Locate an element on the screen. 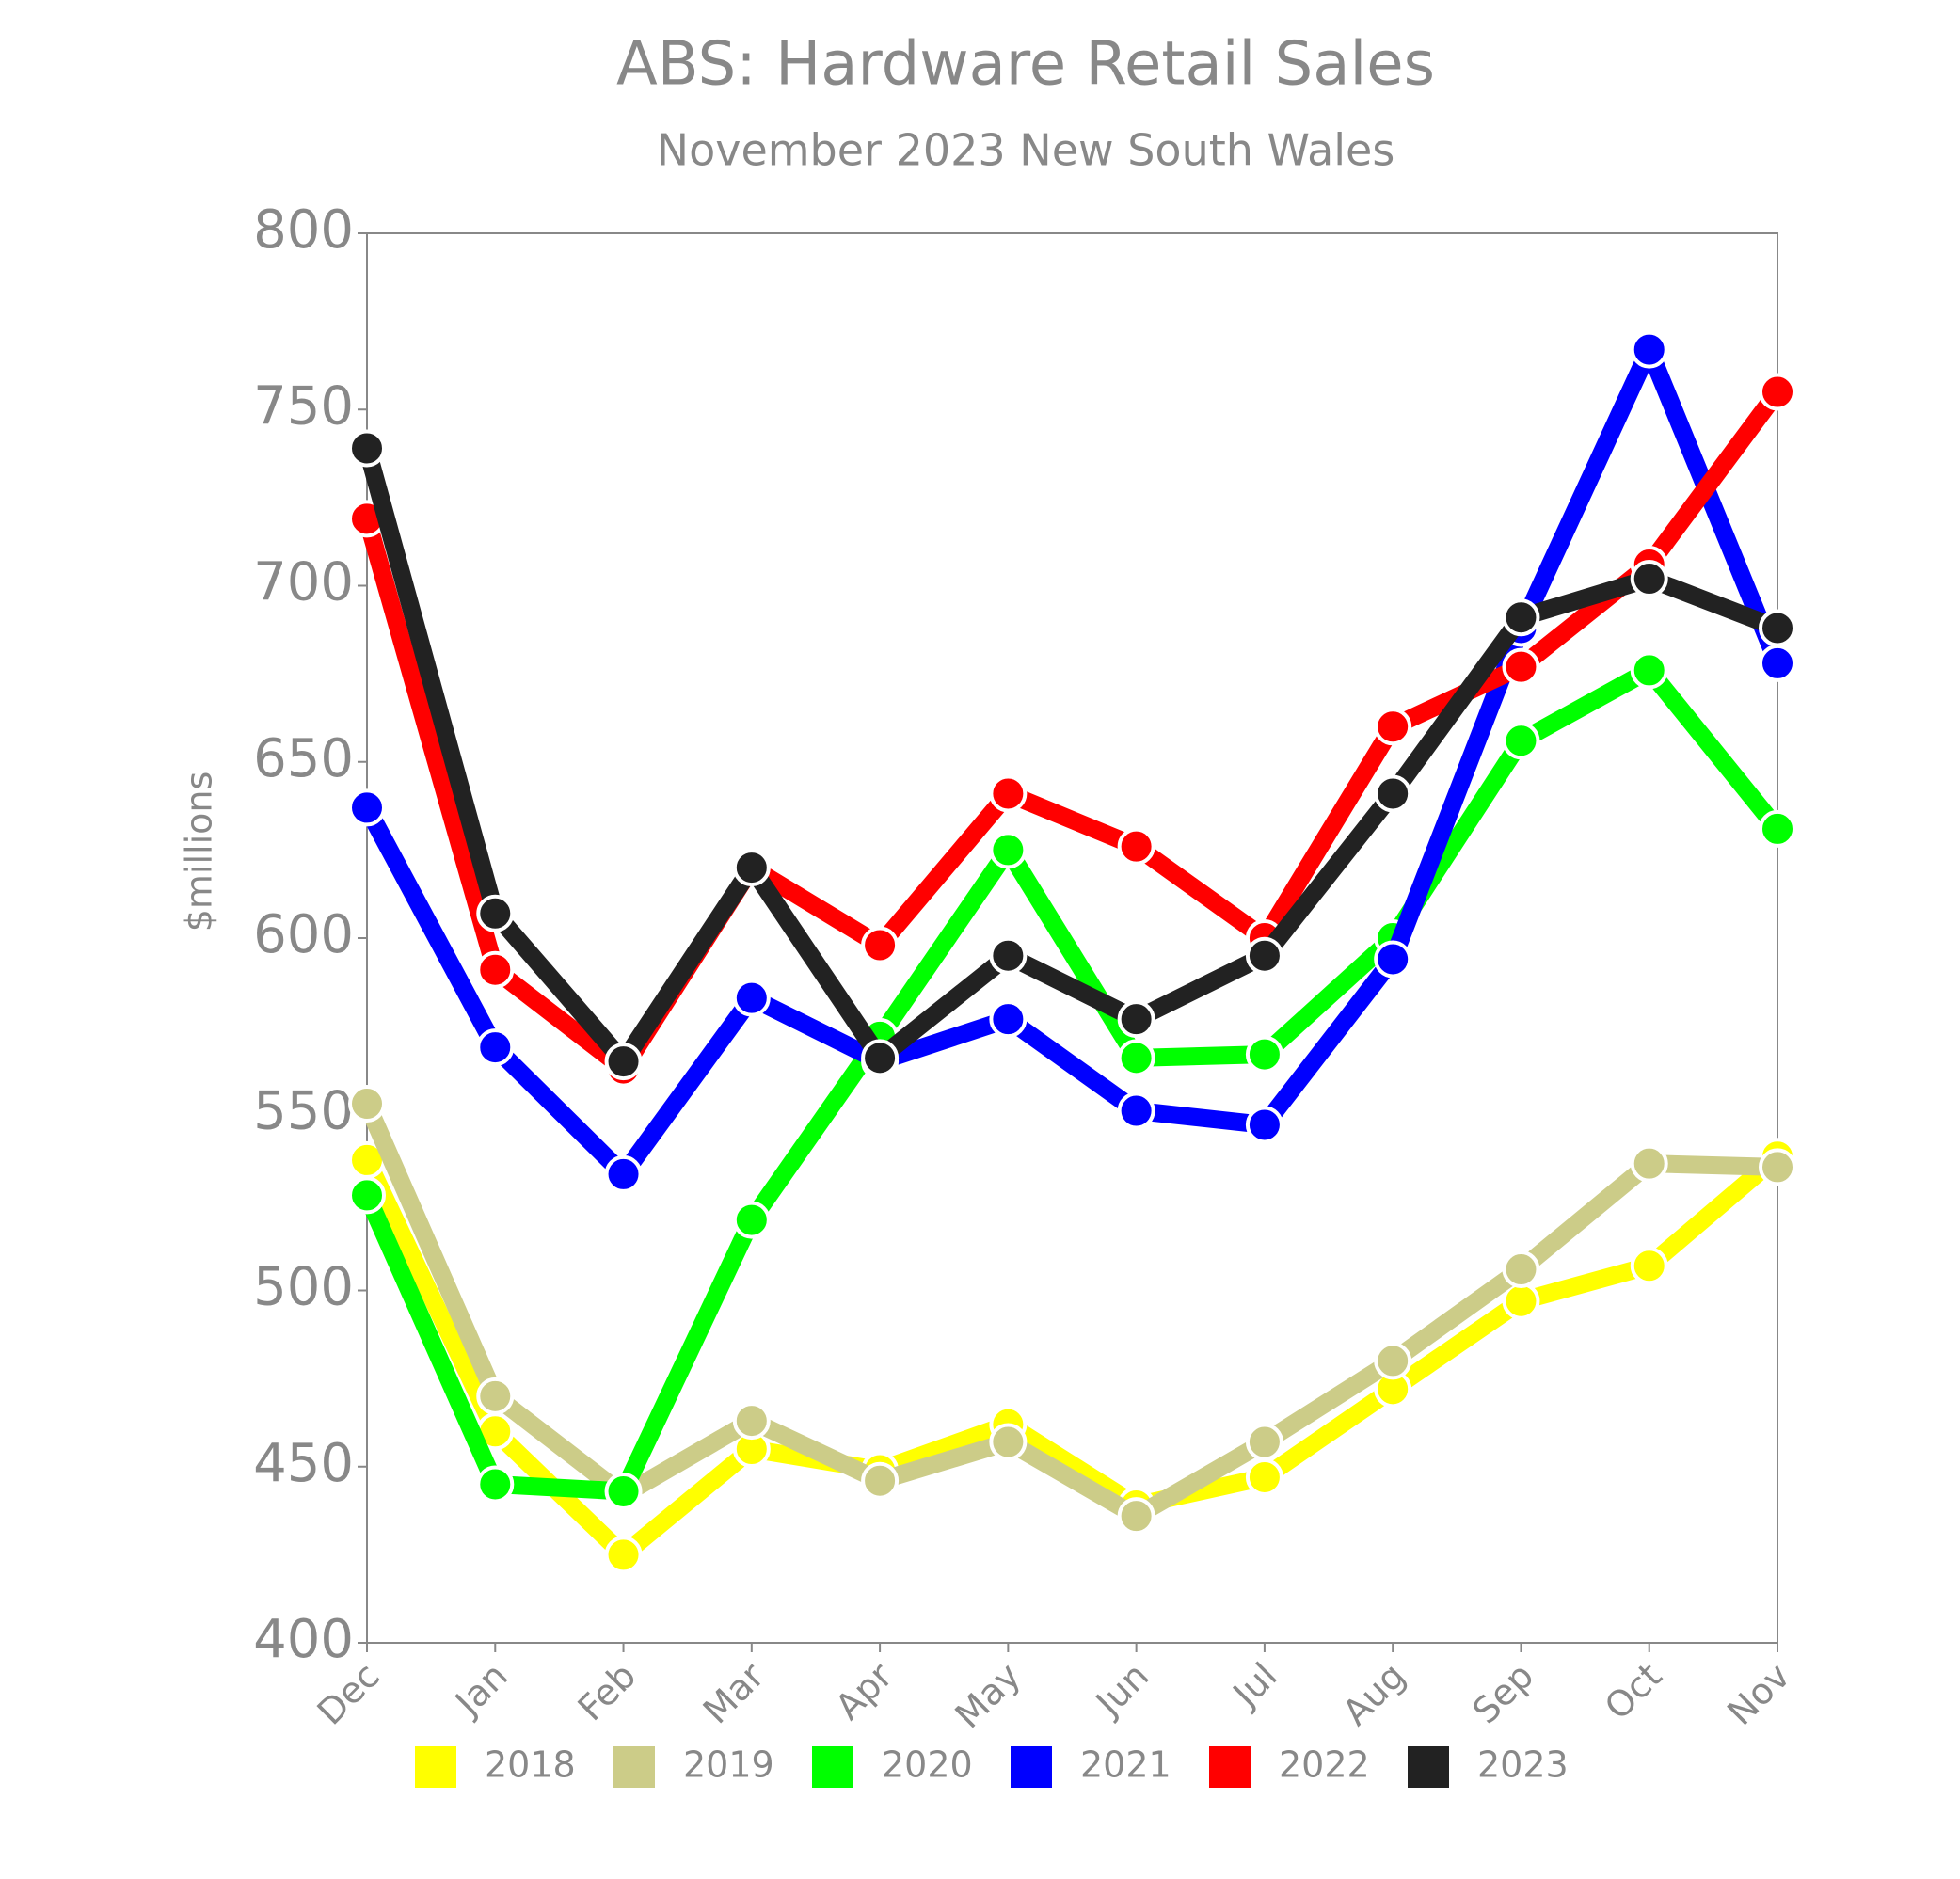 The image size is (1960, 1879). y-tick-label: 600 is located at coordinates (303, 935).